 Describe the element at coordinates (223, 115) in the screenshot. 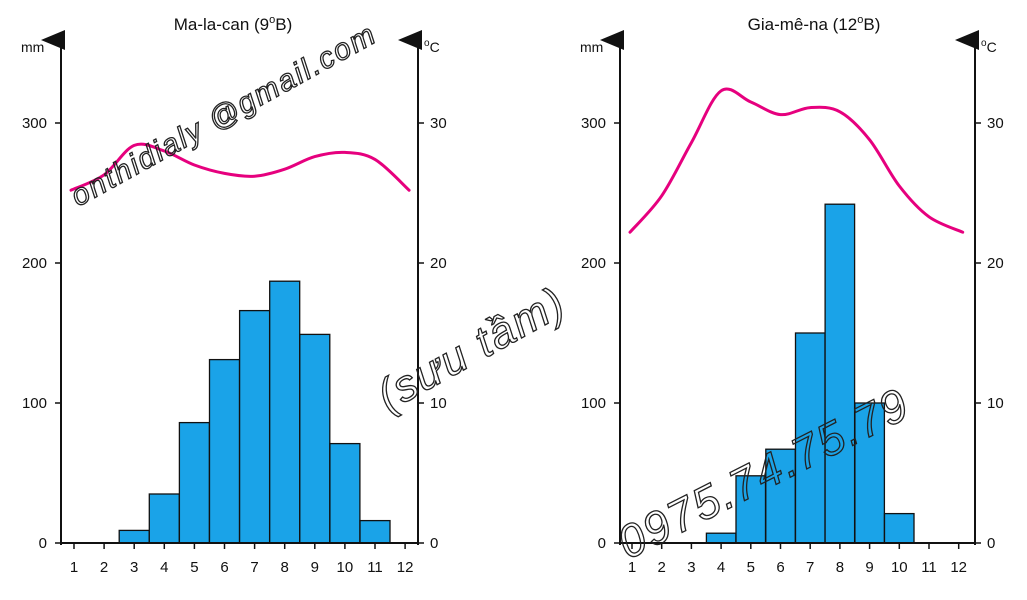

I see `watermark-email: onthidialy @gmail.com` at that location.